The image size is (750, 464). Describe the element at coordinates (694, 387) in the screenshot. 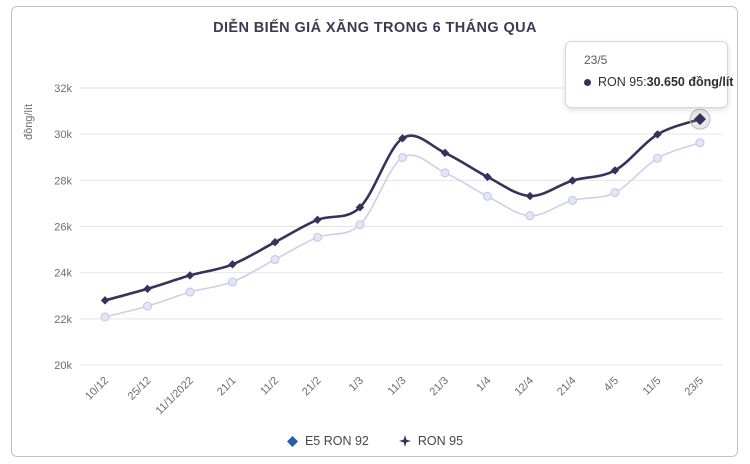

I see `x-tick-label: 23/5` at that location.